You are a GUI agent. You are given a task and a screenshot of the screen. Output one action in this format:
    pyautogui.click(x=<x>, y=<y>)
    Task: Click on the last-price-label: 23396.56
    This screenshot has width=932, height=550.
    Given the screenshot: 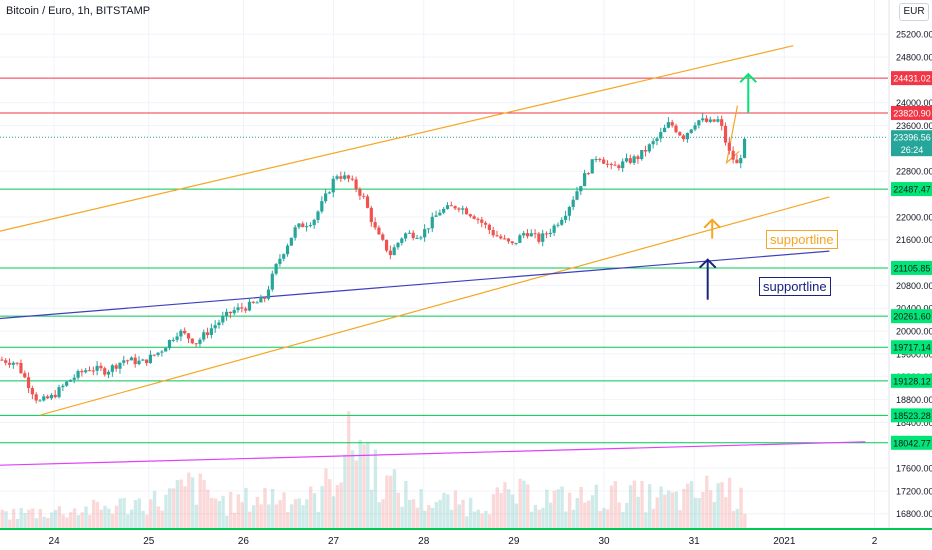 What is the action you would take?
    pyautogui.click(x=912, y=138)
    